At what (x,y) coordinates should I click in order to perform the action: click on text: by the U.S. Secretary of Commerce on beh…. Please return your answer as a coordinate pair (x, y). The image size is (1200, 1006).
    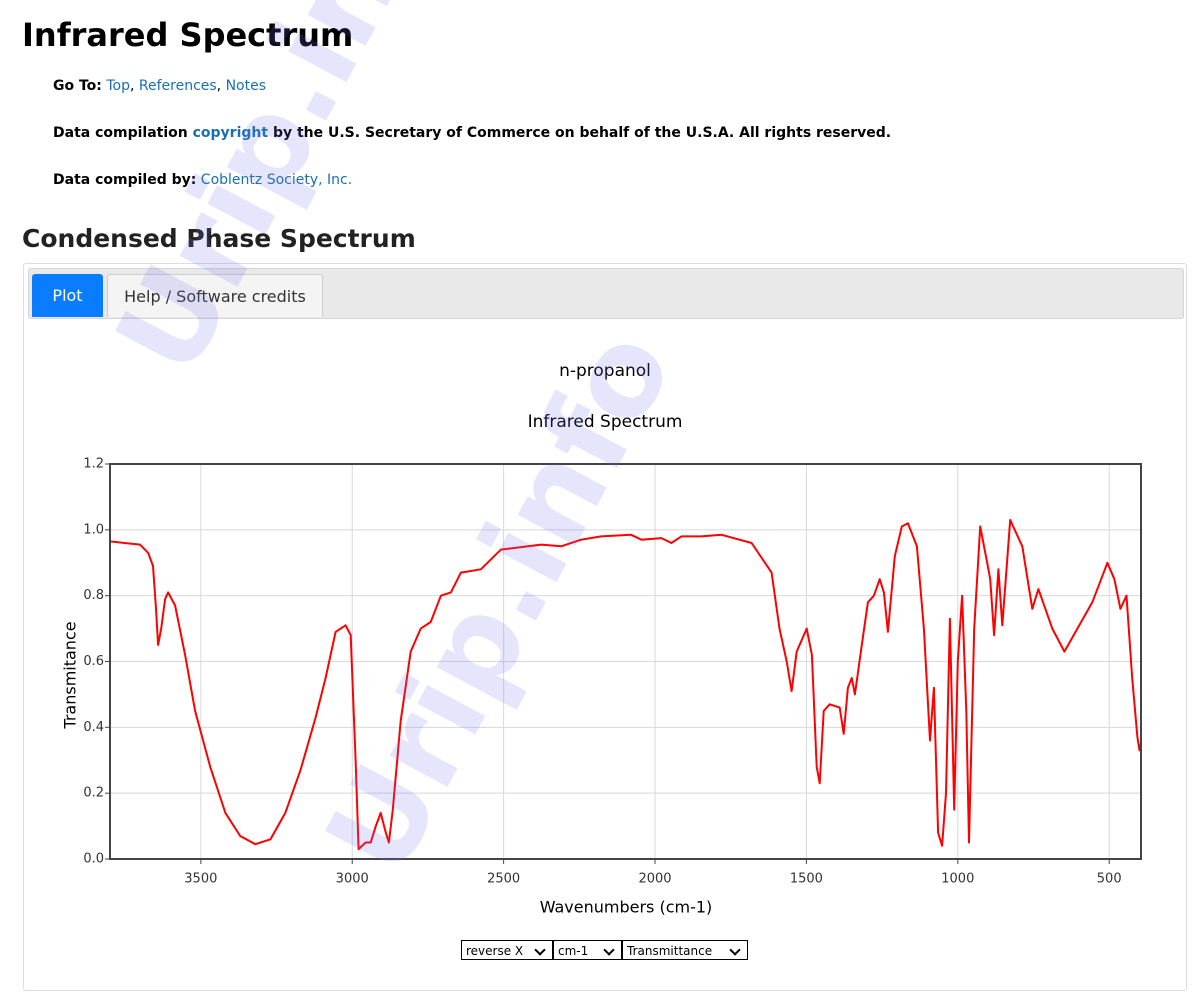
    Looking at the image, I should click on (582, 133).